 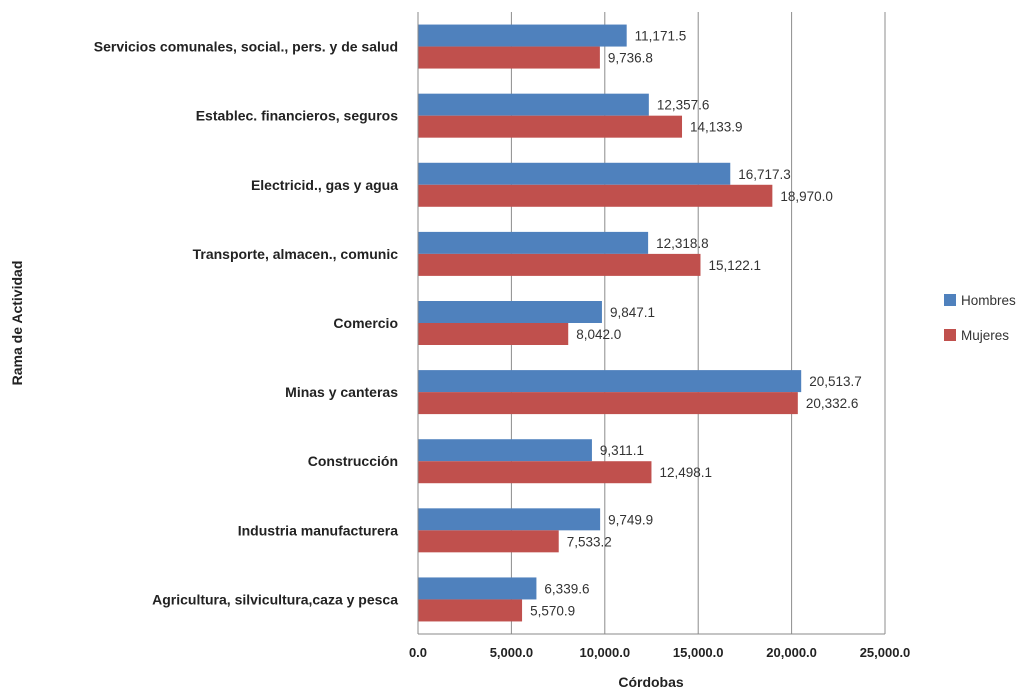 What do you see at coordinates (296, 254) in the screenshot?
I see `category-label: Transporte, almacen., comunic` at bounding box center [296, 254].